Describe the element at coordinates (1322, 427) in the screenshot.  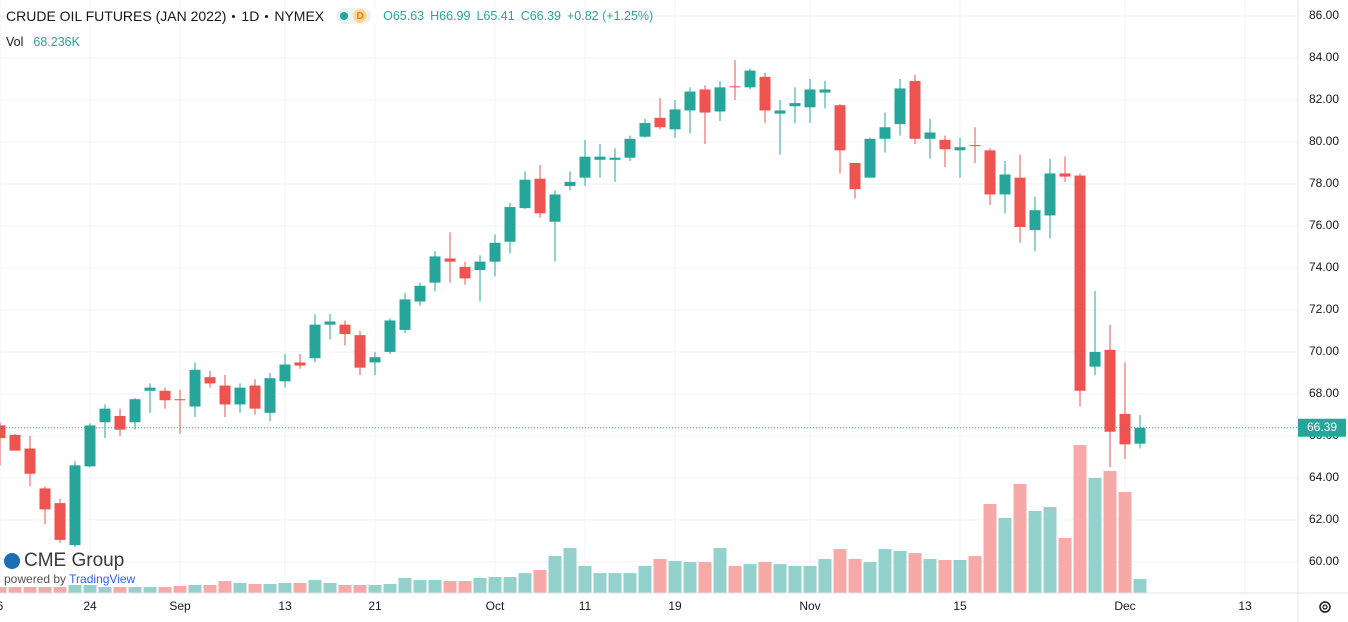
I see `last-price-label: 66.39` at that location.